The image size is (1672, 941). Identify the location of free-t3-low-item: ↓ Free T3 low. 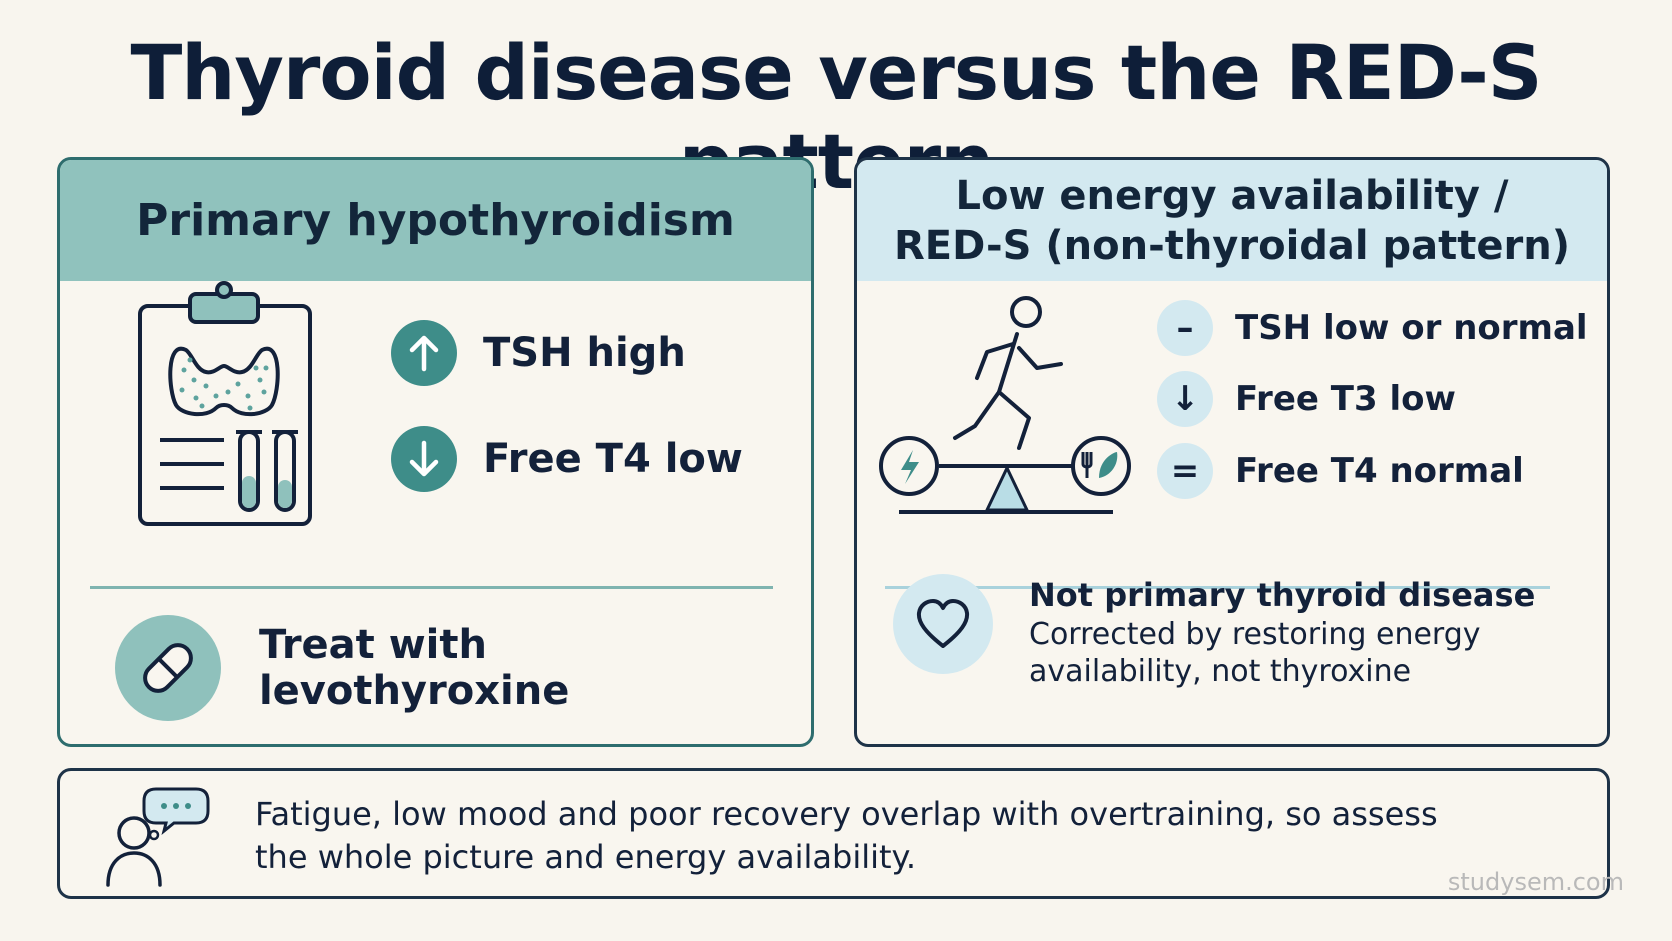
(1306, 399).